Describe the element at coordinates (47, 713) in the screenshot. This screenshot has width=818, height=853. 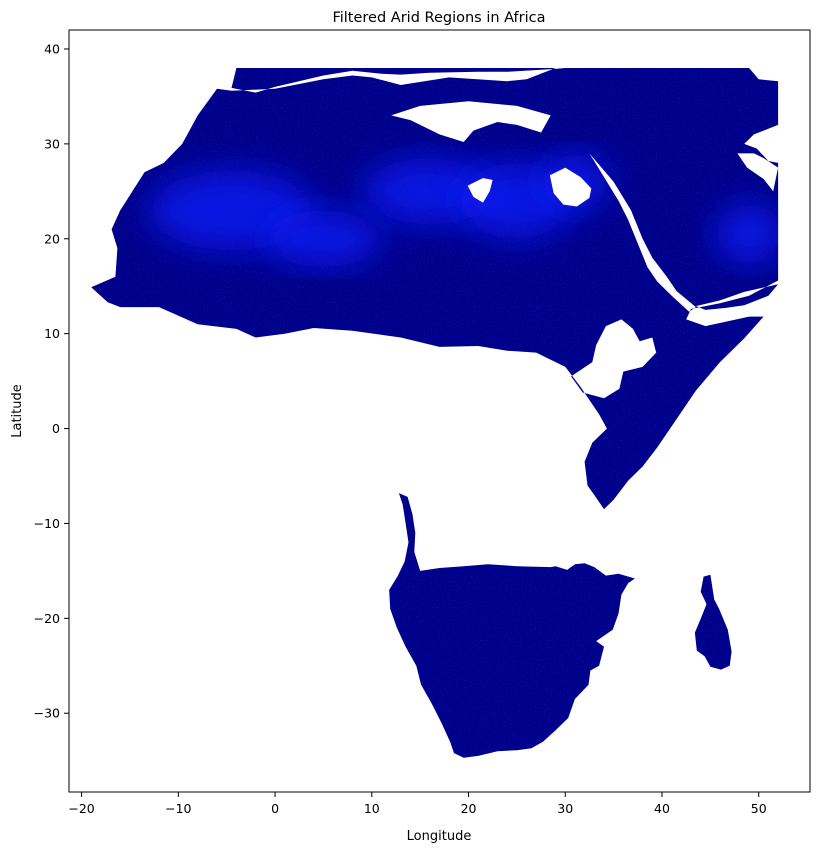
I see `y-tick-label: −30` at that location.